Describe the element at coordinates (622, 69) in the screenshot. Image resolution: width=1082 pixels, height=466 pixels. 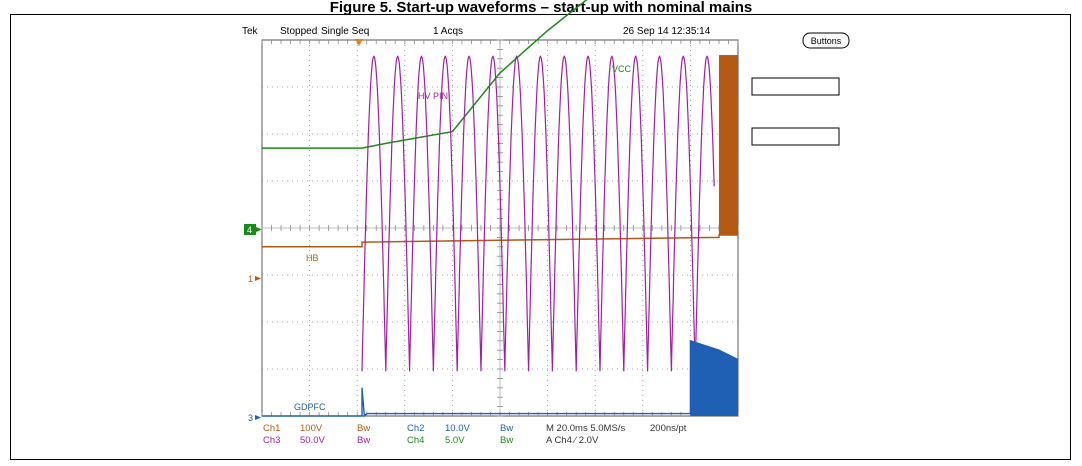
I see `series-label-vcc: VCC` at that location.